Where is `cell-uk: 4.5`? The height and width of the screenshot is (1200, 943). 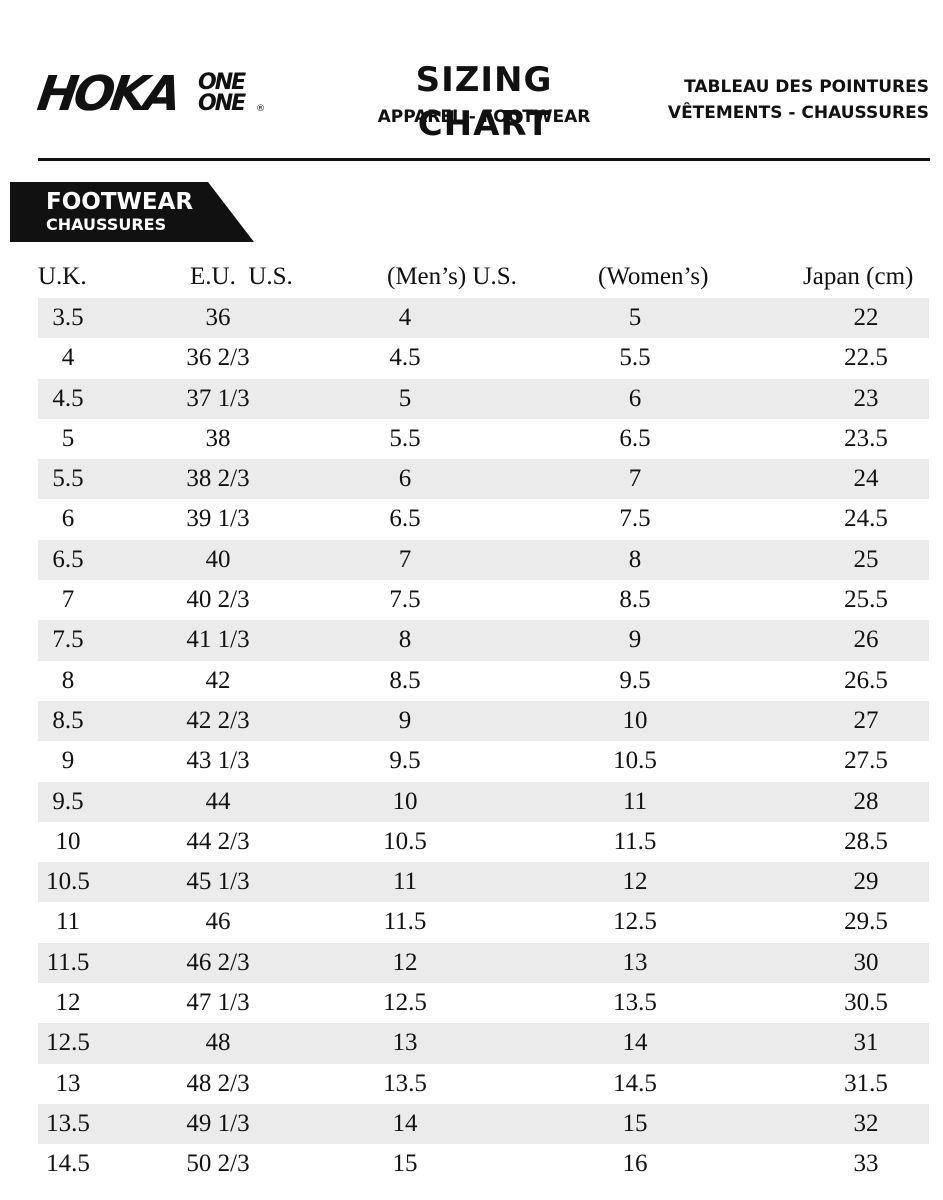 cell-uk: 4.5 is located at coordinates (68, 398).